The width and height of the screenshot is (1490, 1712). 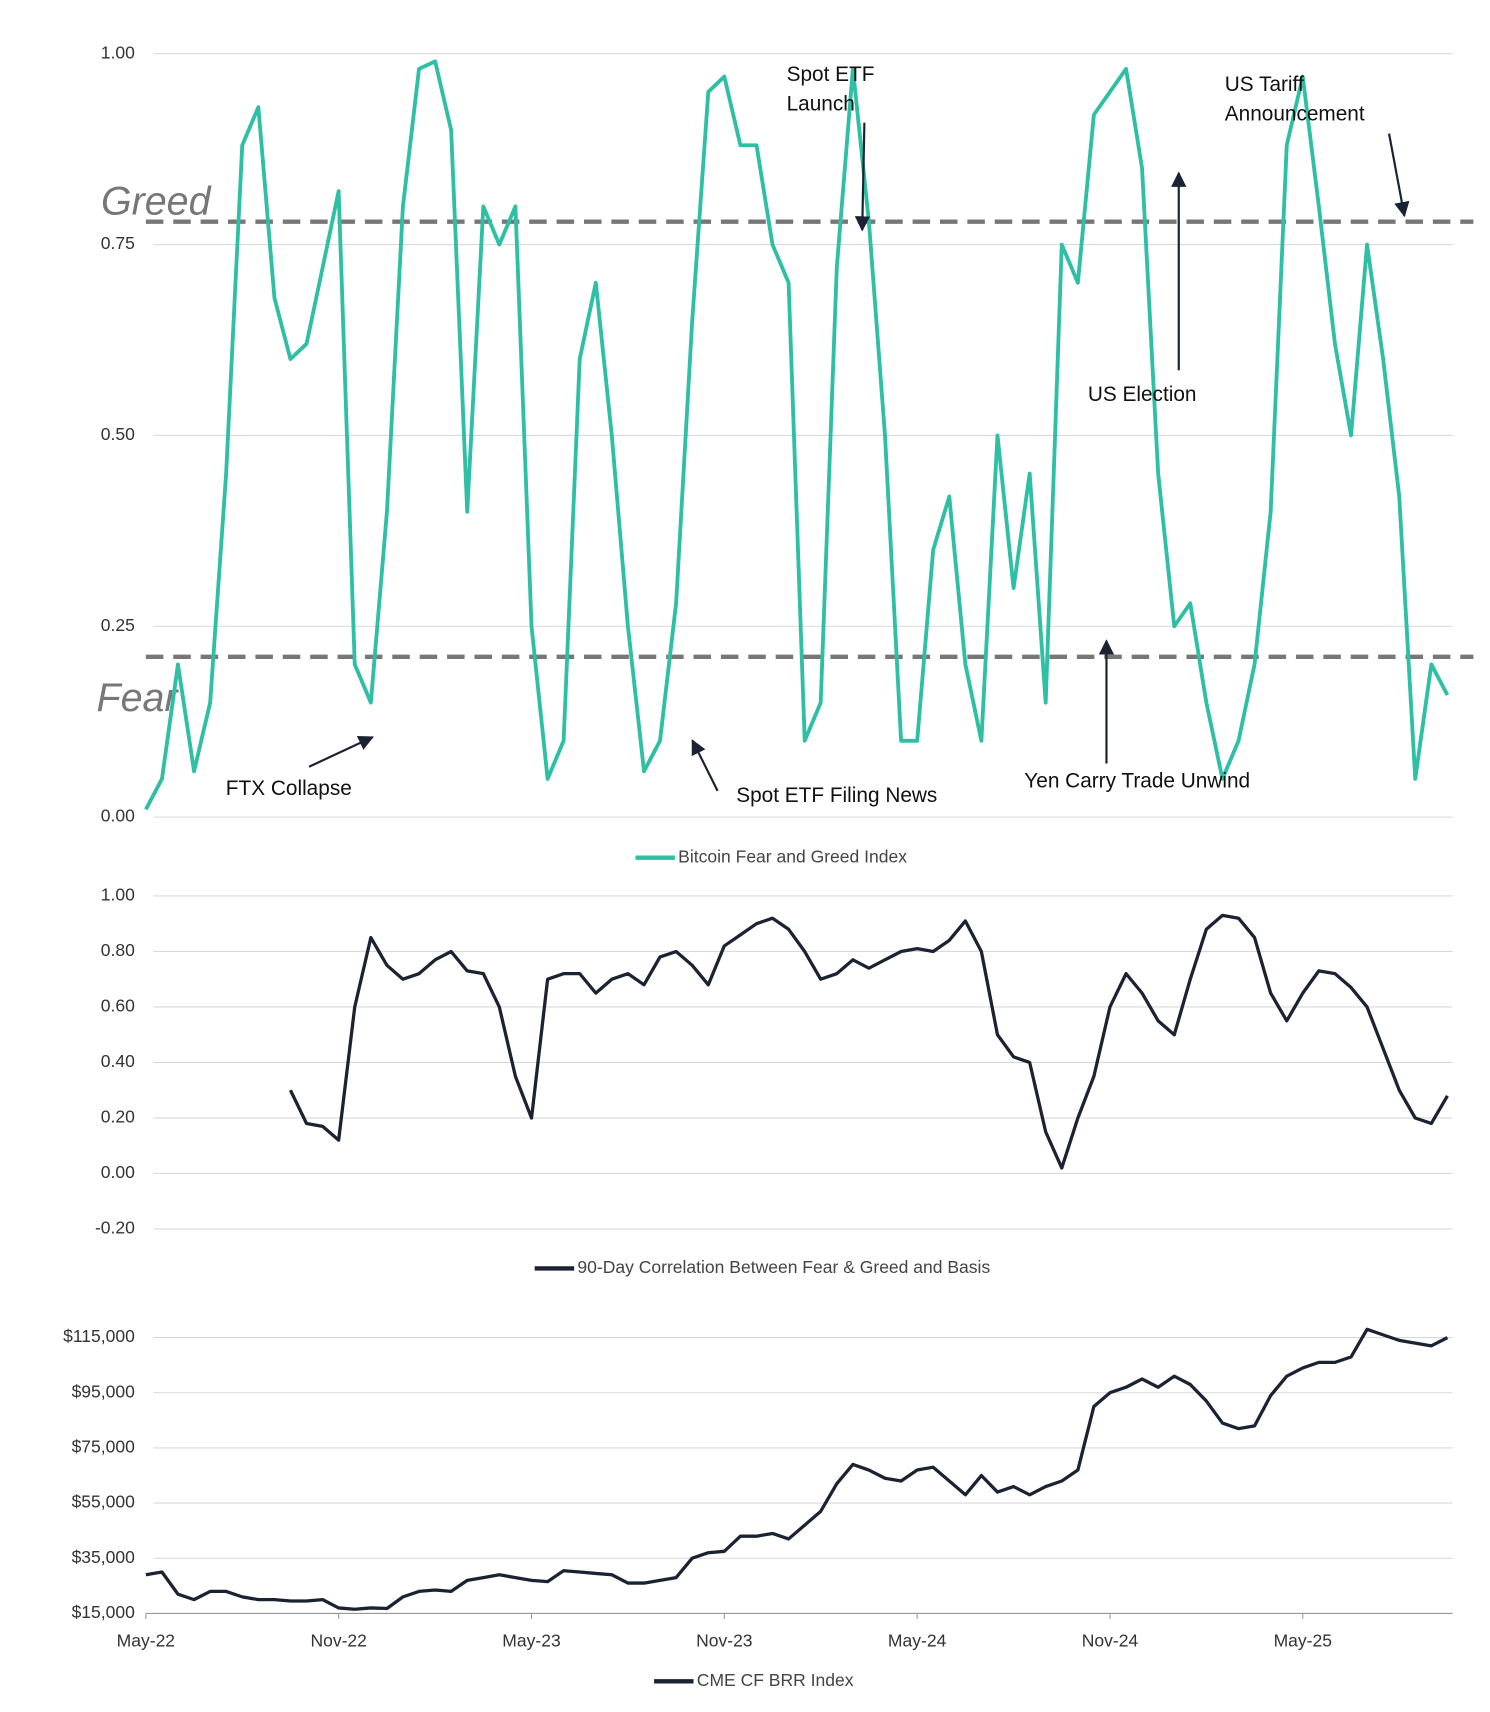 I want to click on reference-label: Greed, so click(x=156, y=202).